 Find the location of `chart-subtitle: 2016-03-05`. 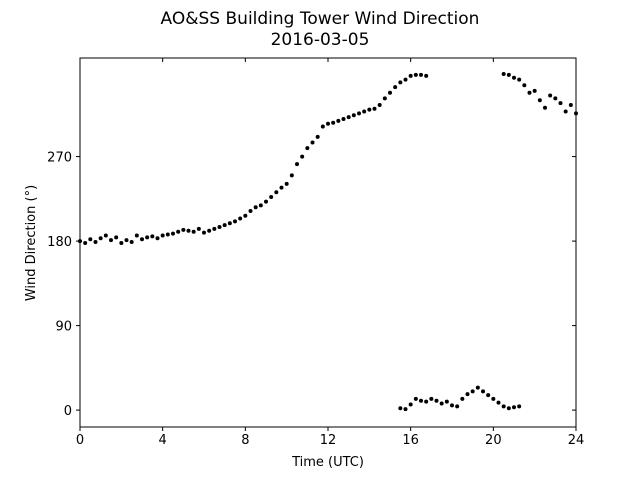

chart-subtitle: 2016-03-05 is located at coordinates (320, 40).